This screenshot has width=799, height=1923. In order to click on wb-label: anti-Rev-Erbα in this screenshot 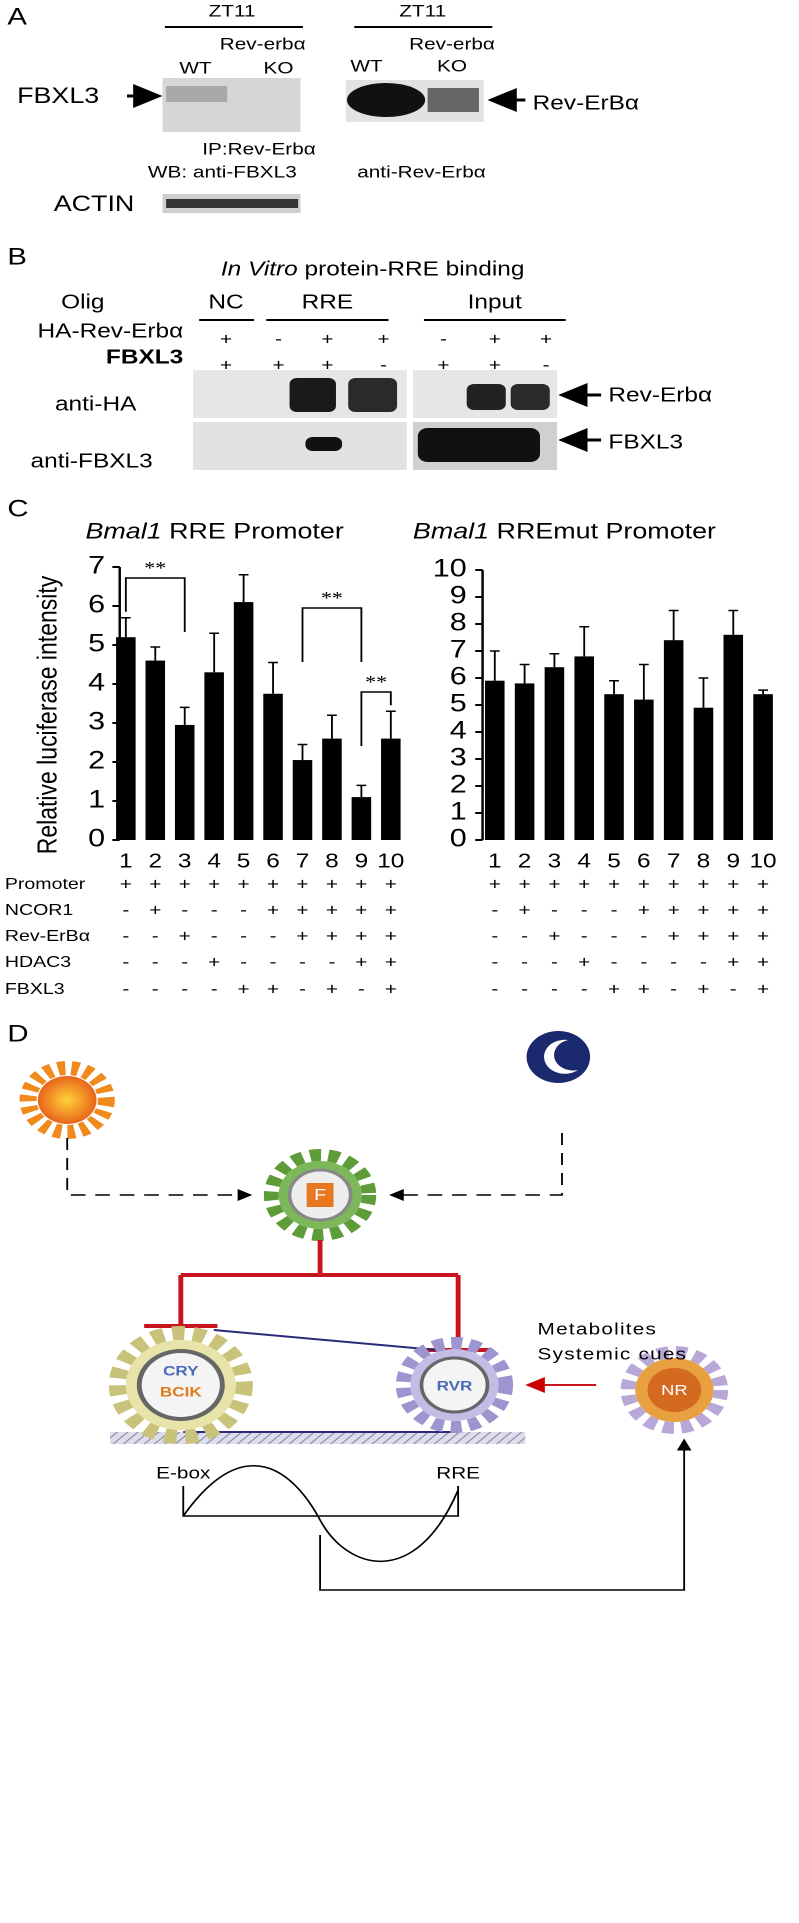, I will do `click(421, 172)`.